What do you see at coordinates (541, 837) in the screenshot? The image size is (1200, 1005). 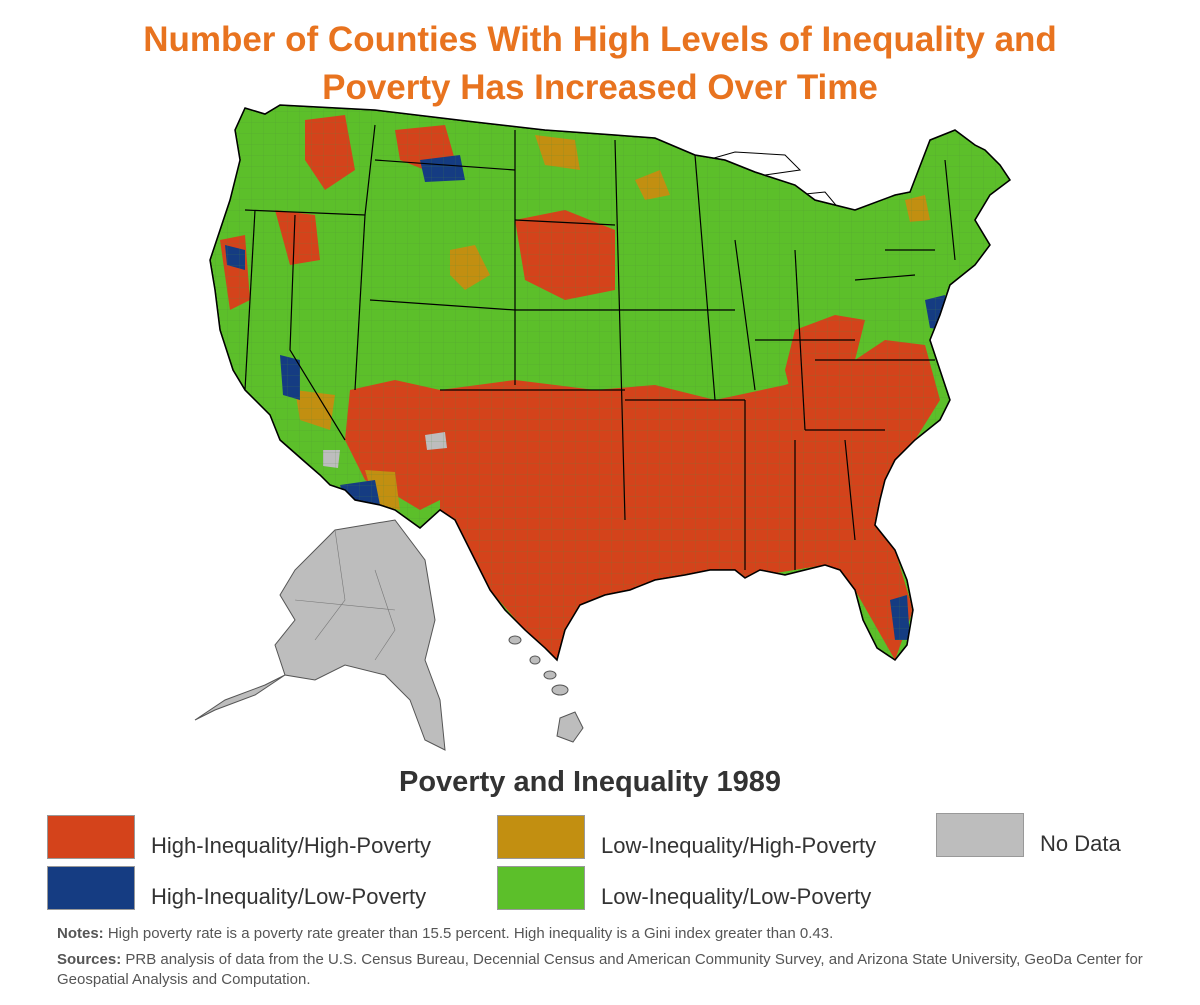 I see `legend-swatch-low-ineq-high-pov` at bounding box center [541, 837].